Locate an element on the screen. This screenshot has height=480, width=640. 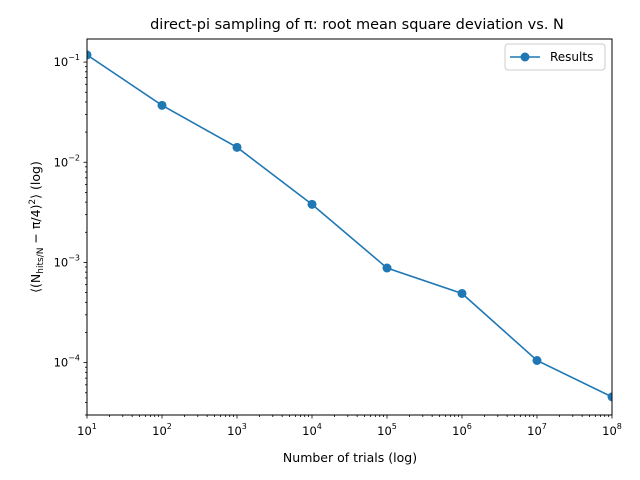
legend-label: Results is located at coordinates (571, 57).